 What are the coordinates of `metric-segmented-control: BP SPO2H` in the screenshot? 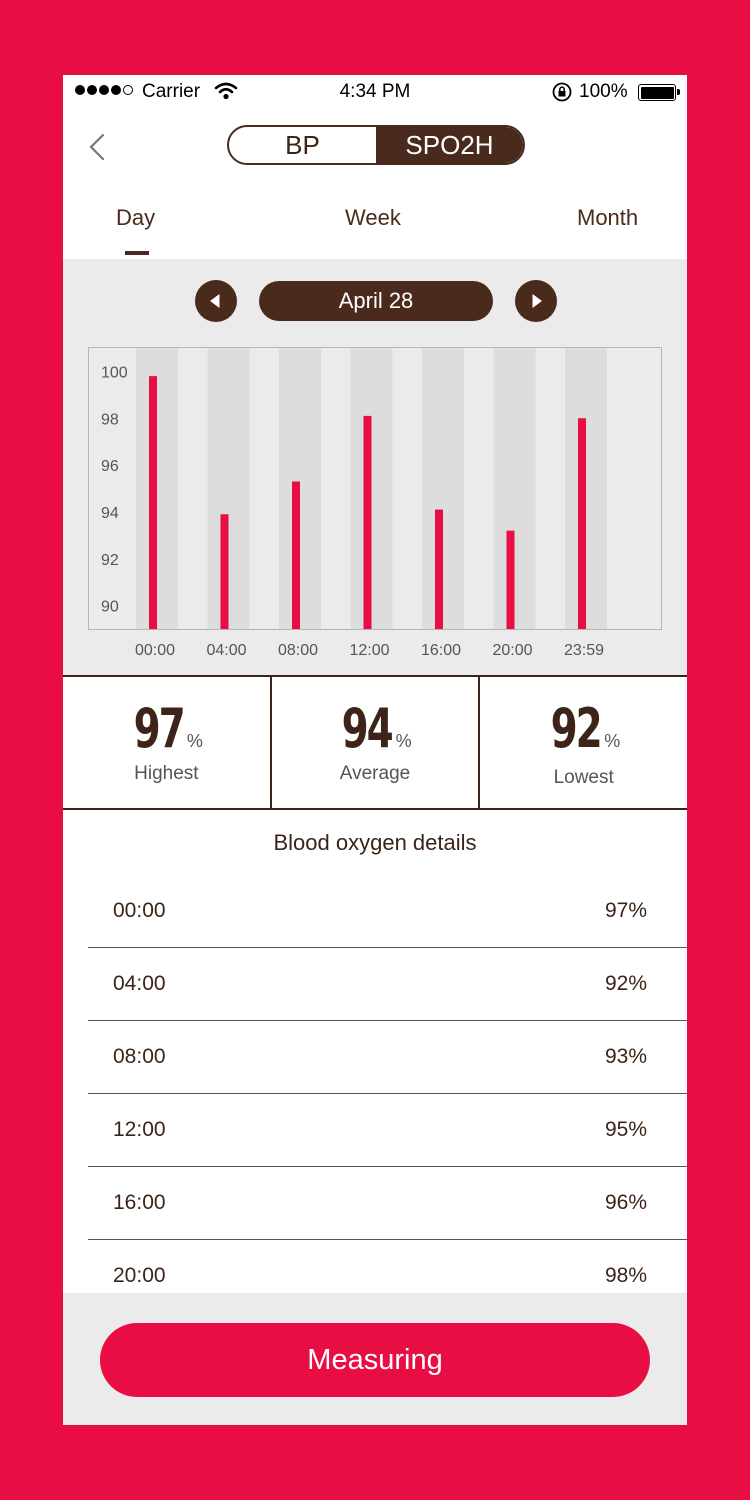 It's located at (376, 145).